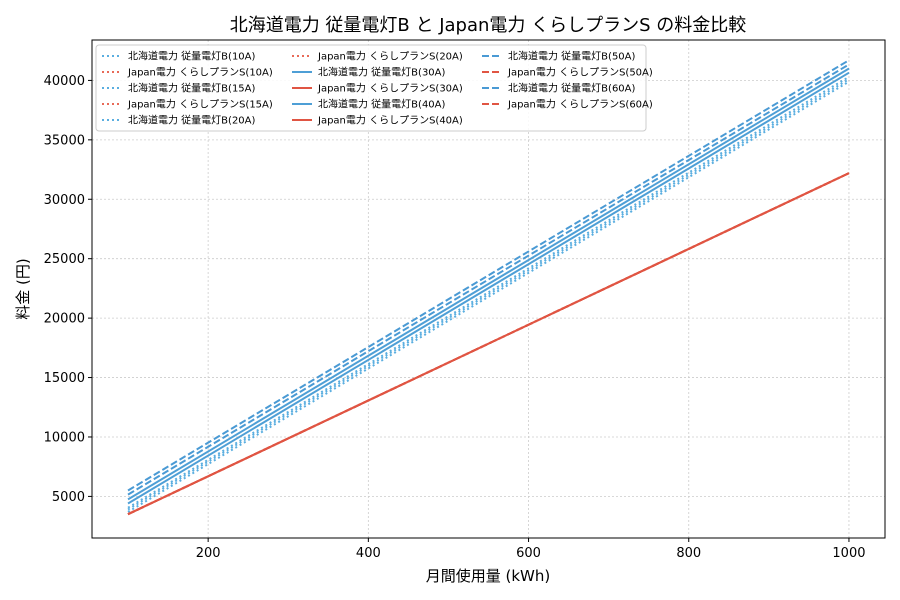  Describe the element at coordinates (64, 200) in the screenshot. I see `y-tick-label: 30000` at that location.